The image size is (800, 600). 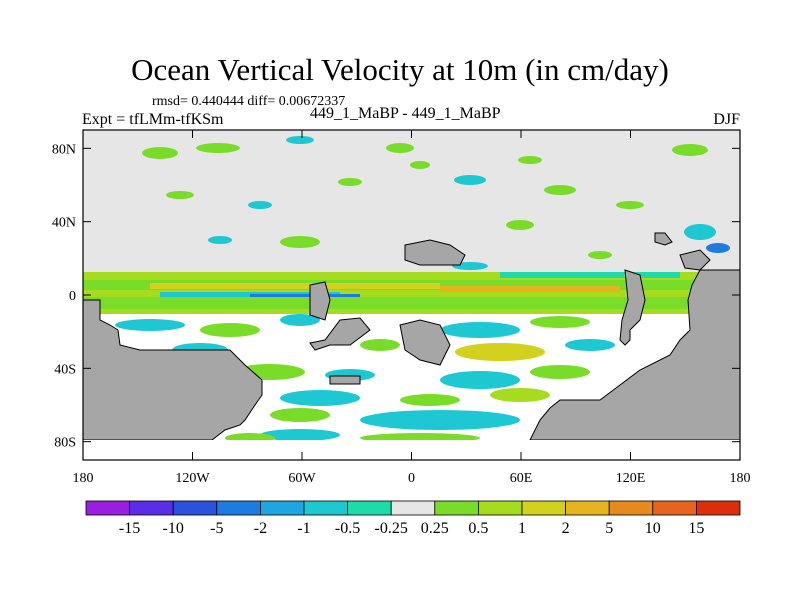 I want to click on colorbar-label: -0.5, so click(x=347, y=528).